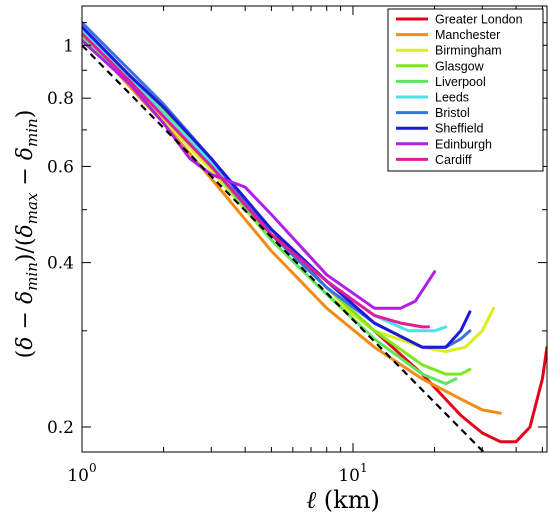  I want to click on x-tick-label: 10¹, so click(352, 473).